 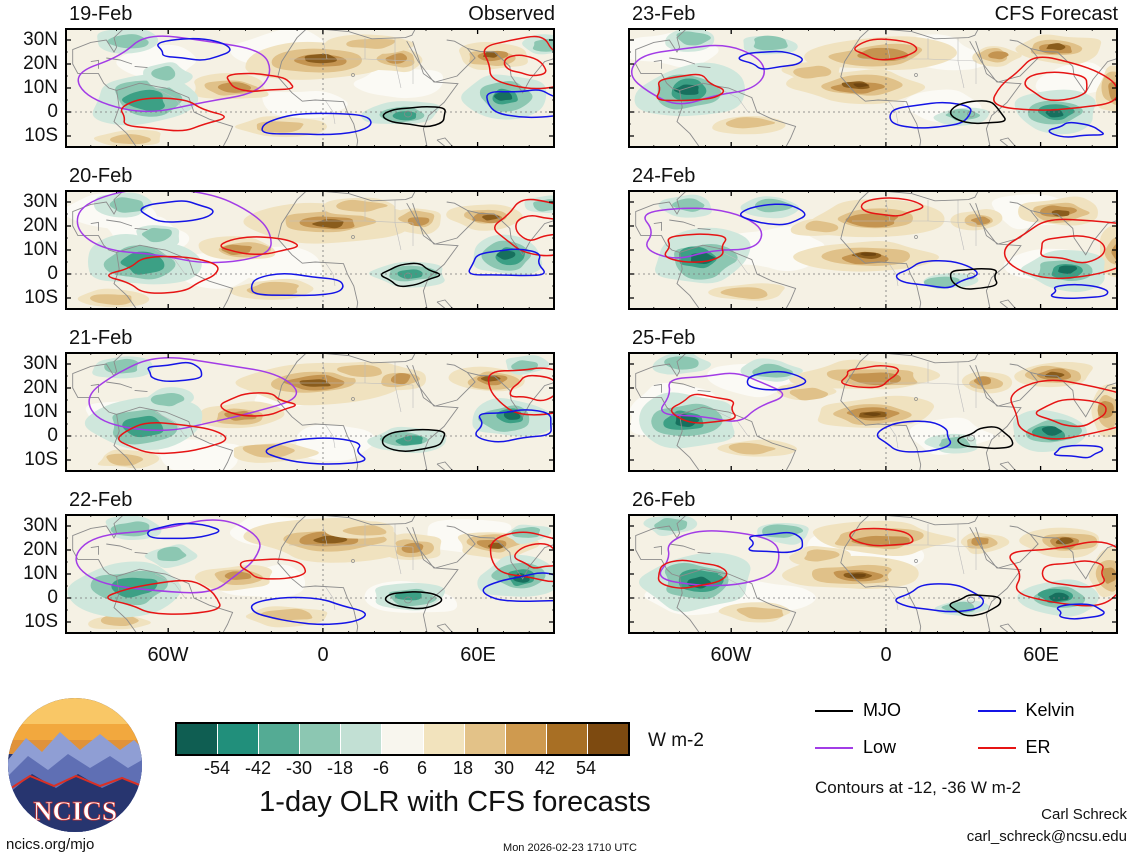 I want to click on credit-author: Carl Schreck, so click(x=1084, y=814).